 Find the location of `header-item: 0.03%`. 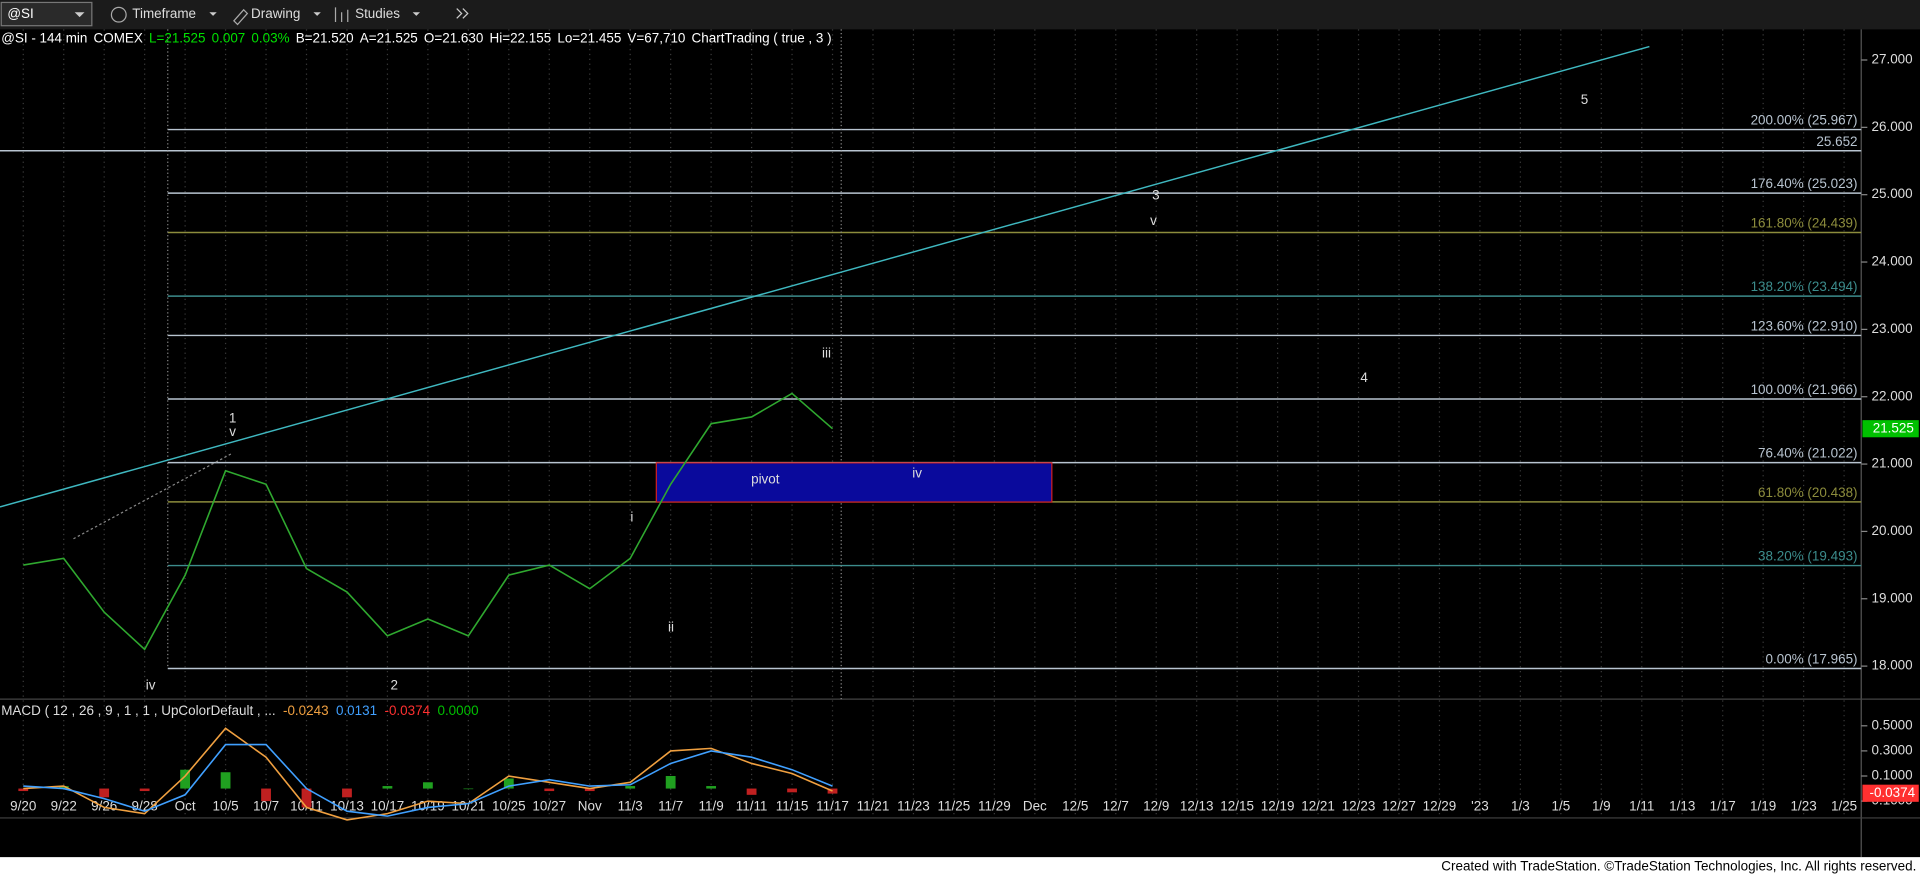

header-item: 0.03% is located at coordinates (270, 38).